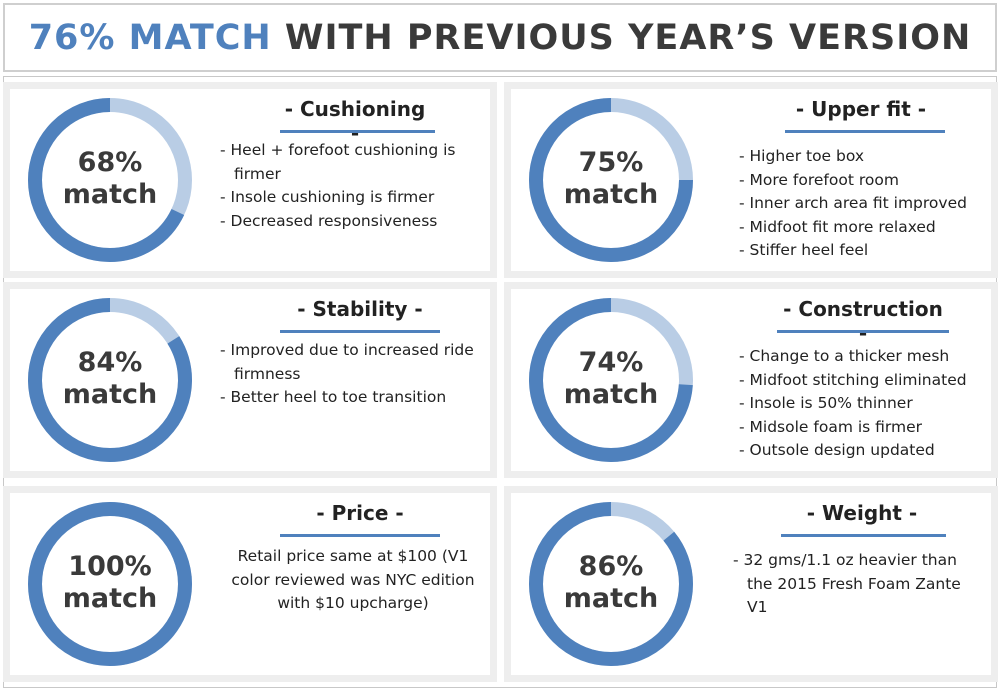 The image size is (1000, 691). Describe the element at coordinates (150, 37) in the screenshot. I see `overall-match-label: 76% MATCH` at that location.